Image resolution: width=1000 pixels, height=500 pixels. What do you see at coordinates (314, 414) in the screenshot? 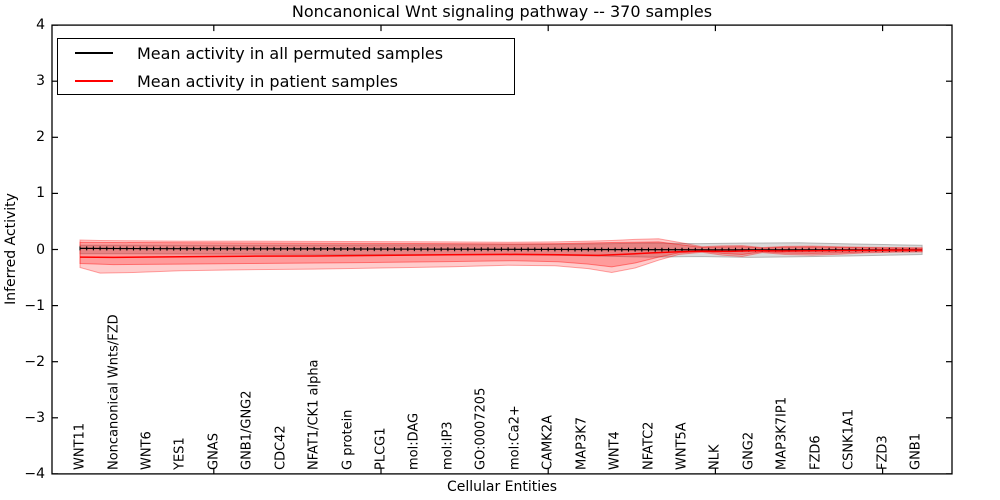
I see `x-tick-label: NFAT1/CK1 alpha` at bounding box center [314, 414].